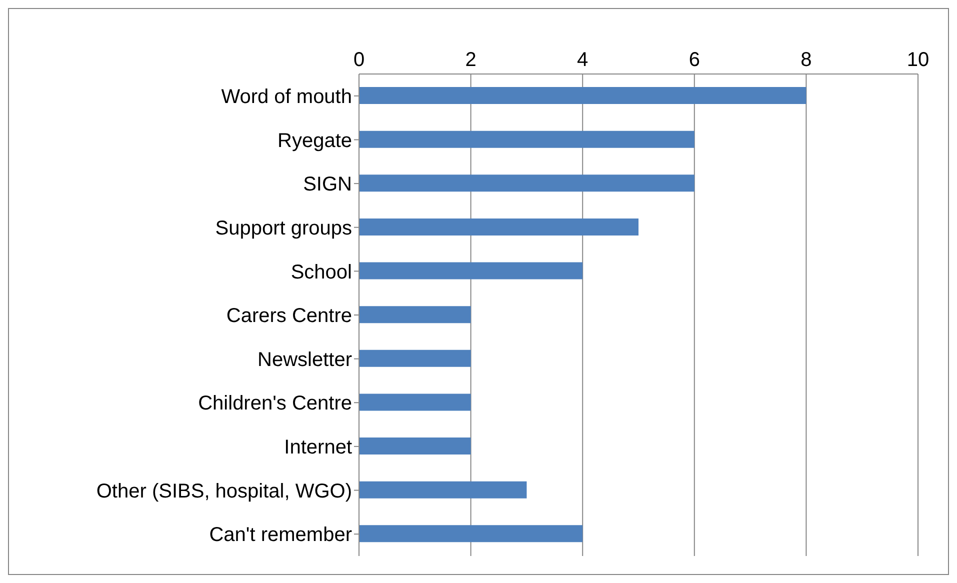 The image size is (957, 583). I want to click on y-tick-label: Newsletter, so click(305, 359).